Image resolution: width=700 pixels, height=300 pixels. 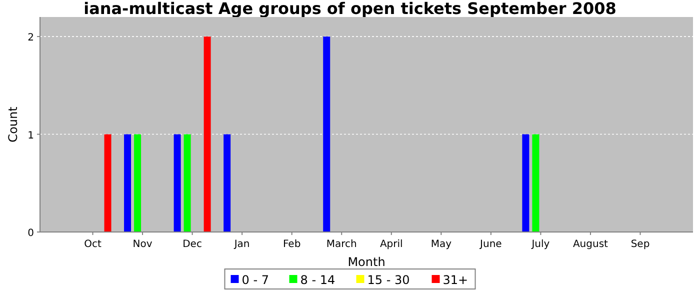 What do you see at coordinates (388, 280) in the screenshot?
I see `legend-label: 15 - 30` at bounding box center [388, 280].